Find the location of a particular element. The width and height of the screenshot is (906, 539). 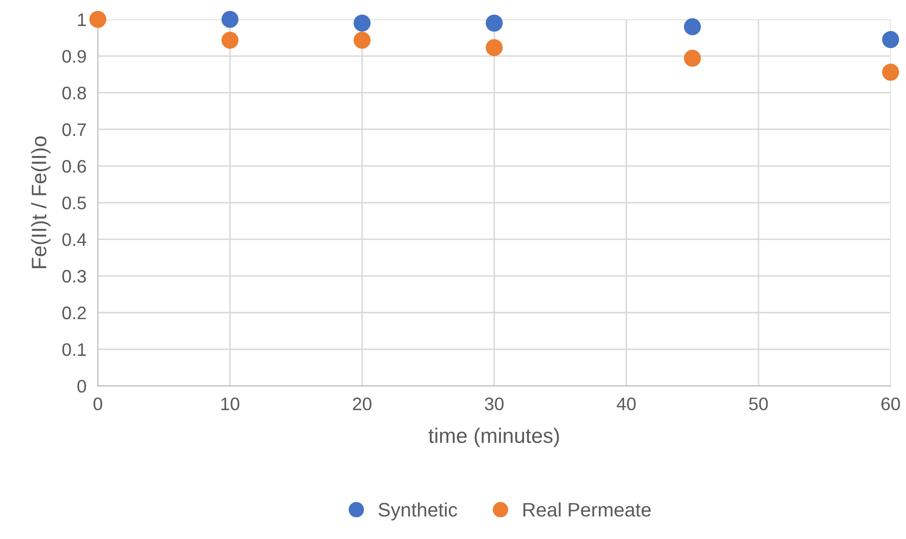

x-tick-label: 60 is located at coordinates (890, 404).